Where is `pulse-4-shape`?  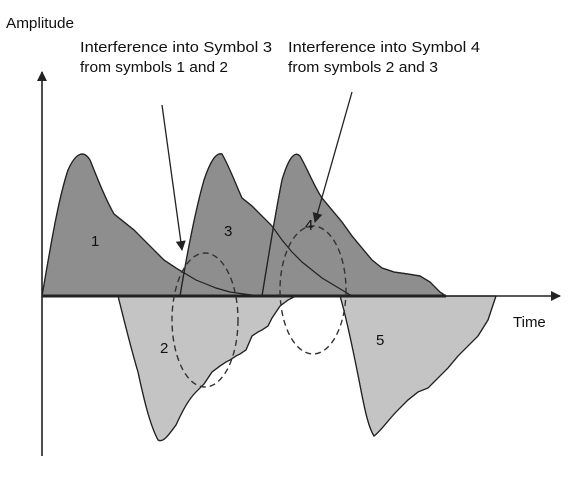
pulse-4-shape is located at coordinates (354, 225).